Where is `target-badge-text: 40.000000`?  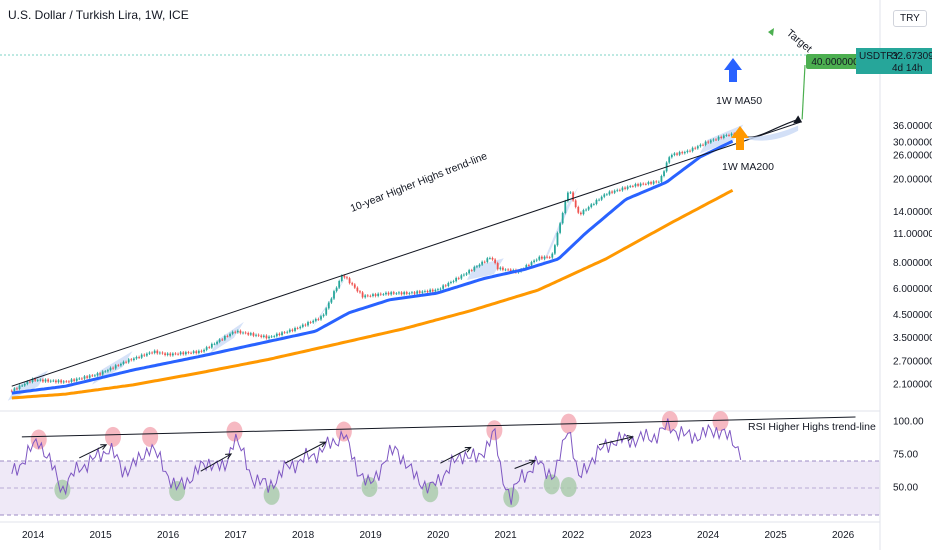 target-badge-text: 40.000000 is located at coordinates (835, 62).